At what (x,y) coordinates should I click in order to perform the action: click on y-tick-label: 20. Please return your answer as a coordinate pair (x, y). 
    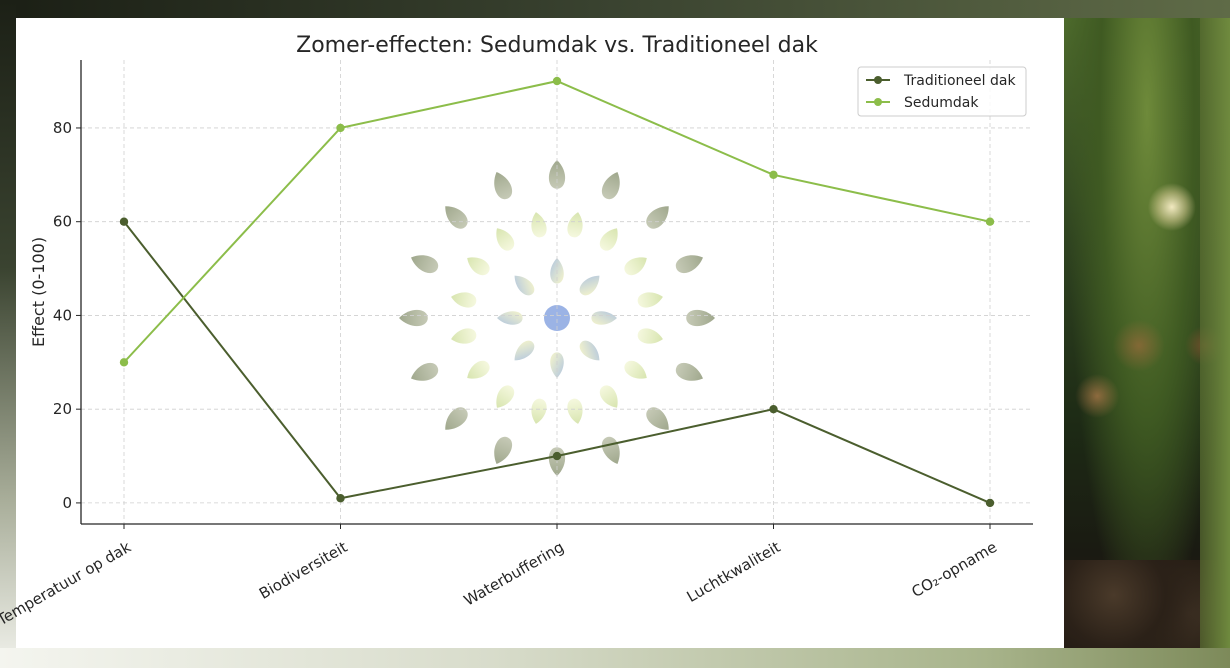
    Looking at the image, I should click on (62, 409).